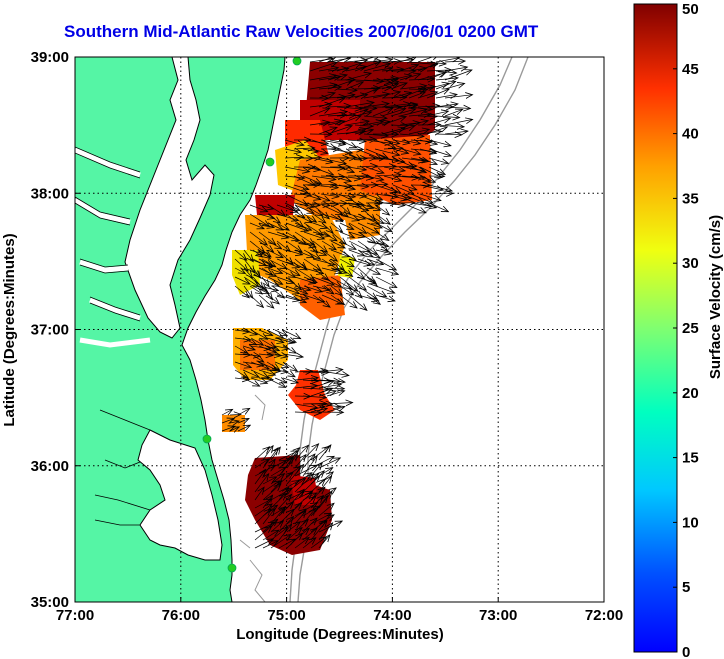 The image size is (724, 659). I want to click on colorbar-tick-label: 15, so click(690, 458).